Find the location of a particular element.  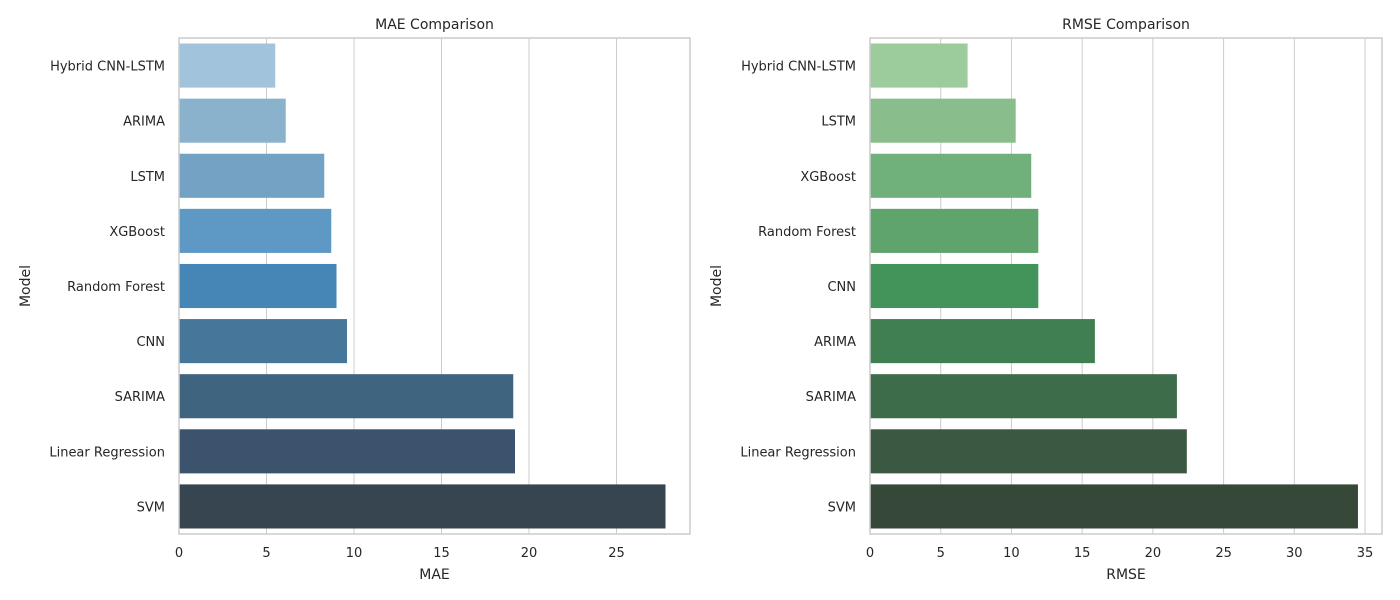

x-axis-label: MAE is located at coordinates (434, 575).